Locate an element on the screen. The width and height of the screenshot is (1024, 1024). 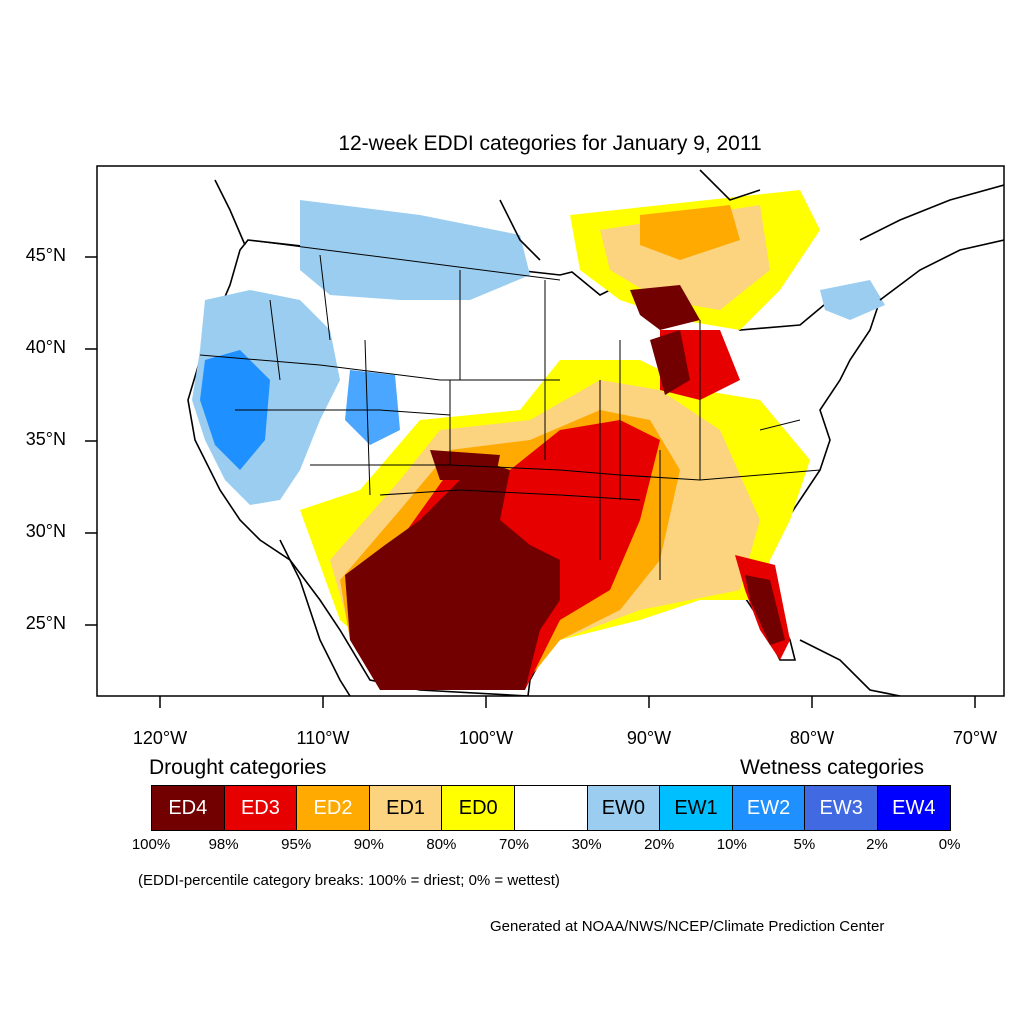
legend-swatch-ew0: EW0 is located at coordinates (623, 808).